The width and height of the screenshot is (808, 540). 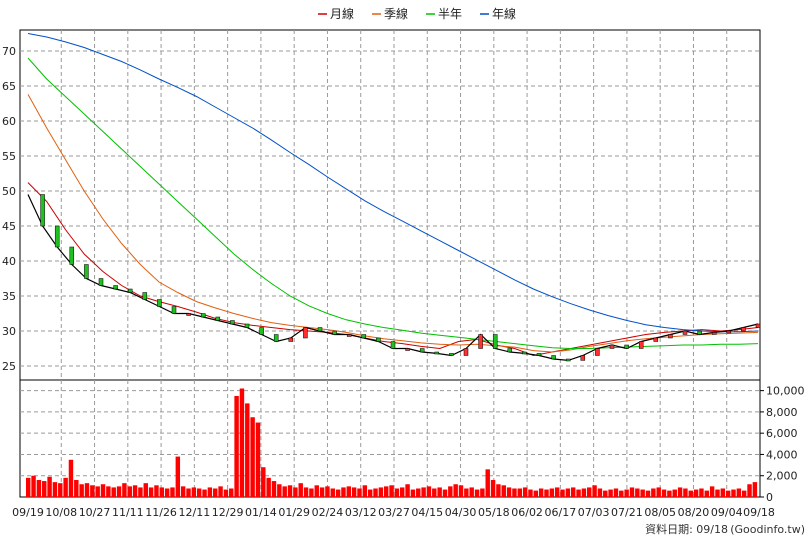 I want to click on legend-label: 年線, so click(x=504, y=13).